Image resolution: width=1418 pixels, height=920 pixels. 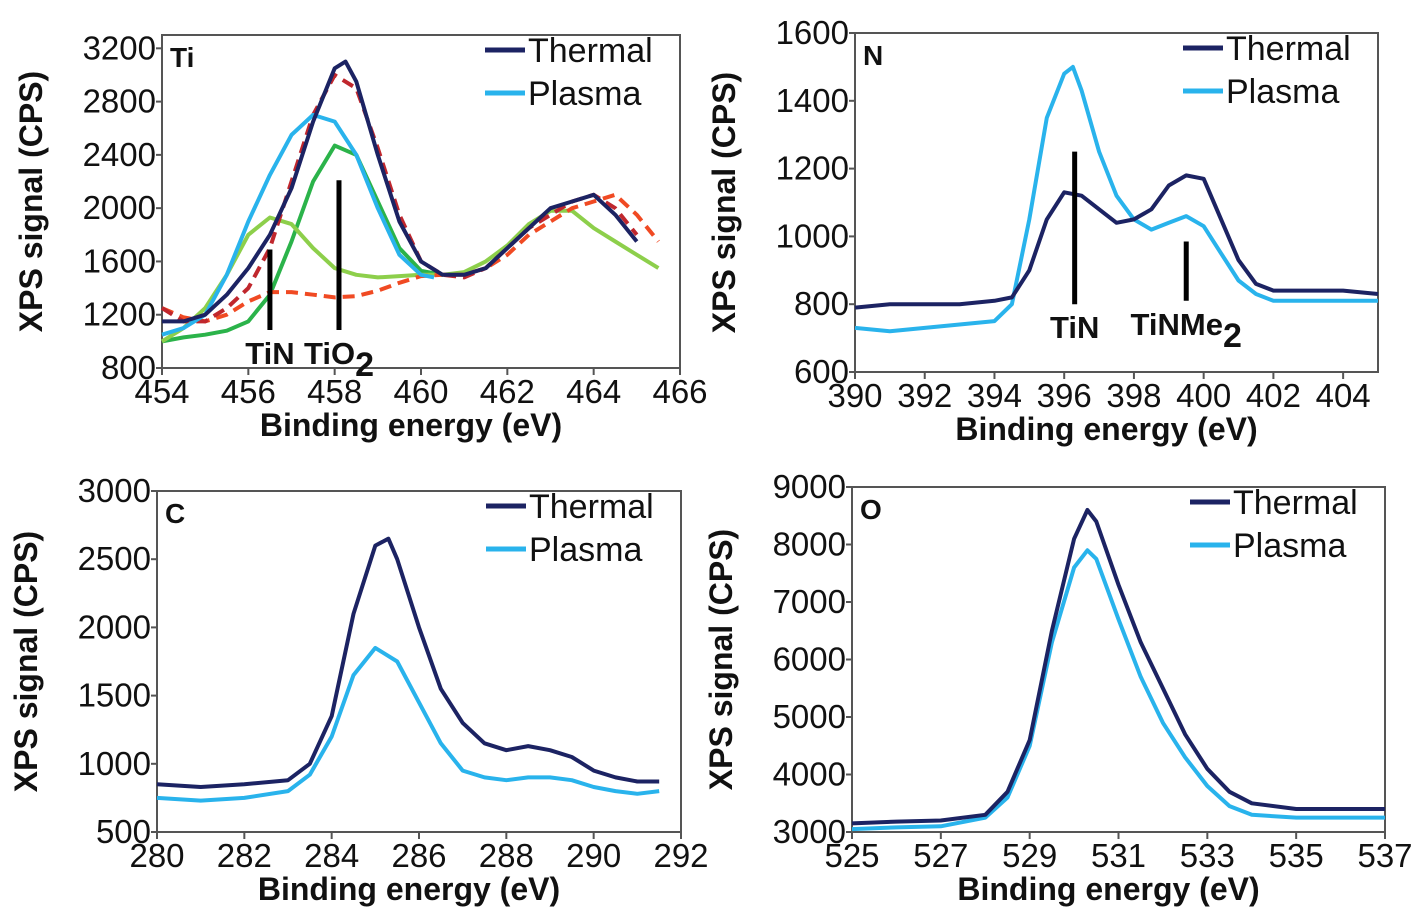 I want to click on x-tick-label: 462, so click(x=507, y=391).